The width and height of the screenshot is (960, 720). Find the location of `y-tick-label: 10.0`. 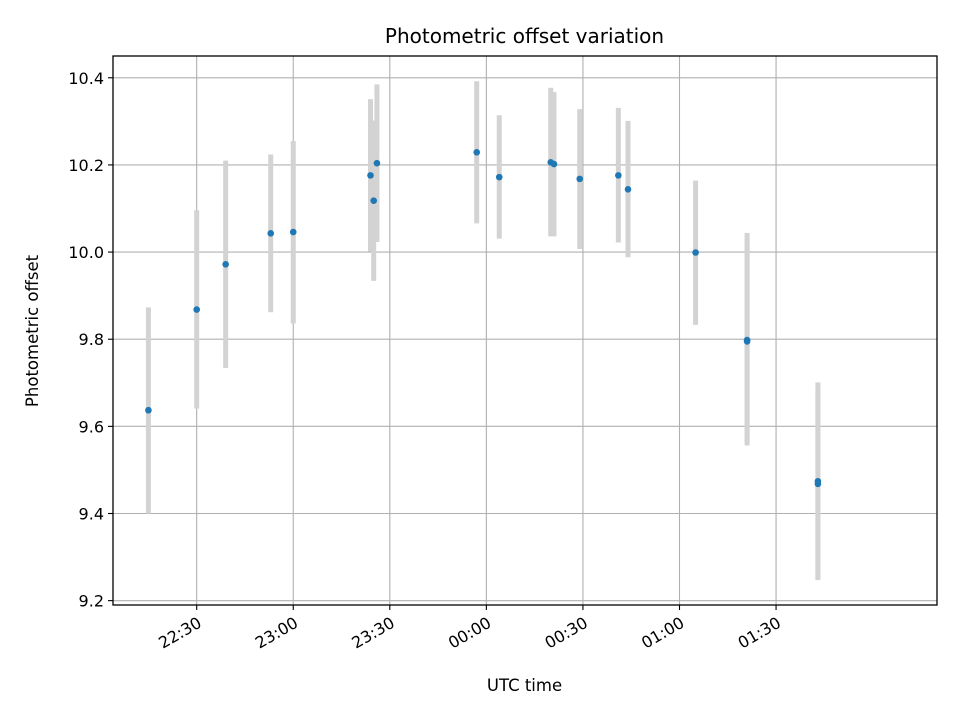

y-tick-label: 10.0 is located at coordinates (86, 252).